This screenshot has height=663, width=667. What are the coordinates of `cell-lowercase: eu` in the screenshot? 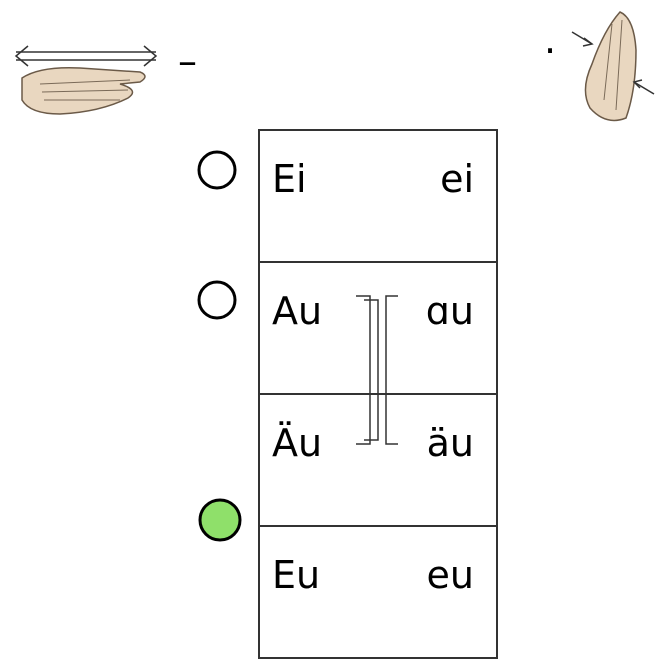 It's located at (450, 575).